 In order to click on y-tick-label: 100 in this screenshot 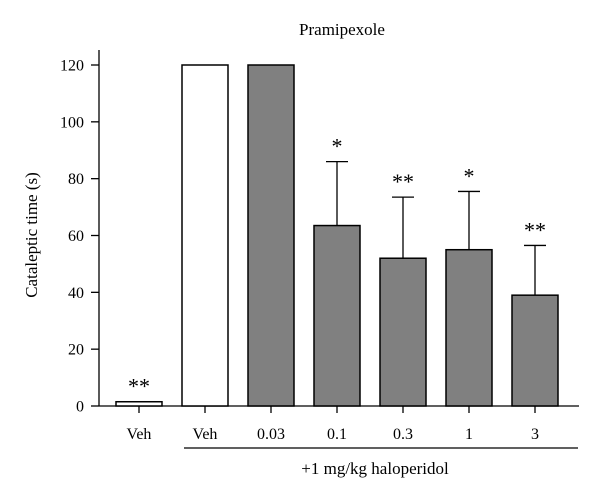, I will do `click(72, 122)`.